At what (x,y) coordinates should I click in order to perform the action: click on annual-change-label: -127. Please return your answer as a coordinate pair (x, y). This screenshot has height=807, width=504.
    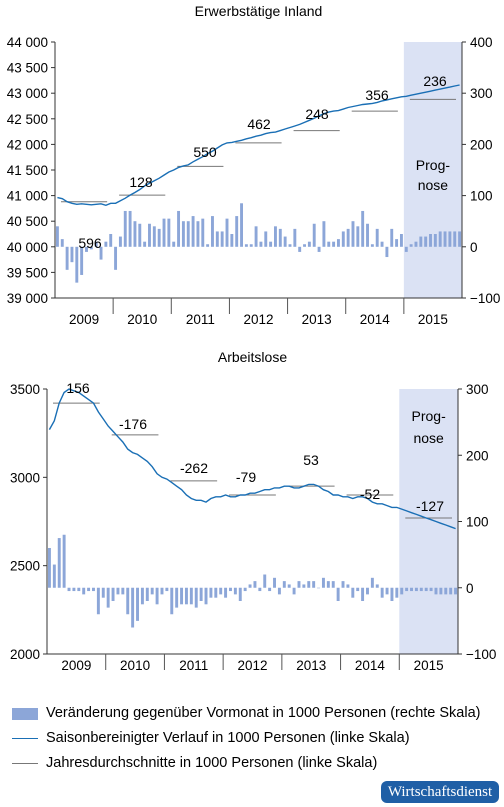
    Looking at the image, I should click on (430, 506).